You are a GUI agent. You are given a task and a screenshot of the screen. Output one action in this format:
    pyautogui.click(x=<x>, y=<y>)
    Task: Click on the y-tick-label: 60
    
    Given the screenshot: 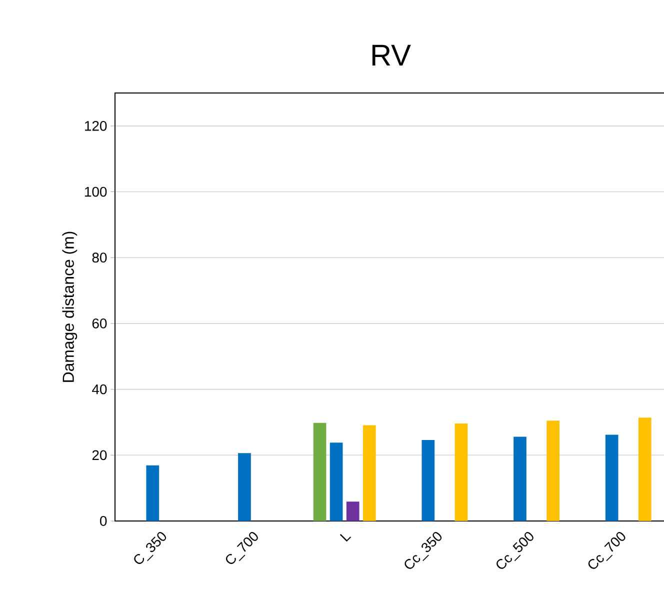 What is the action you would take?
    pyautogui.click(x=99, y=323)
    